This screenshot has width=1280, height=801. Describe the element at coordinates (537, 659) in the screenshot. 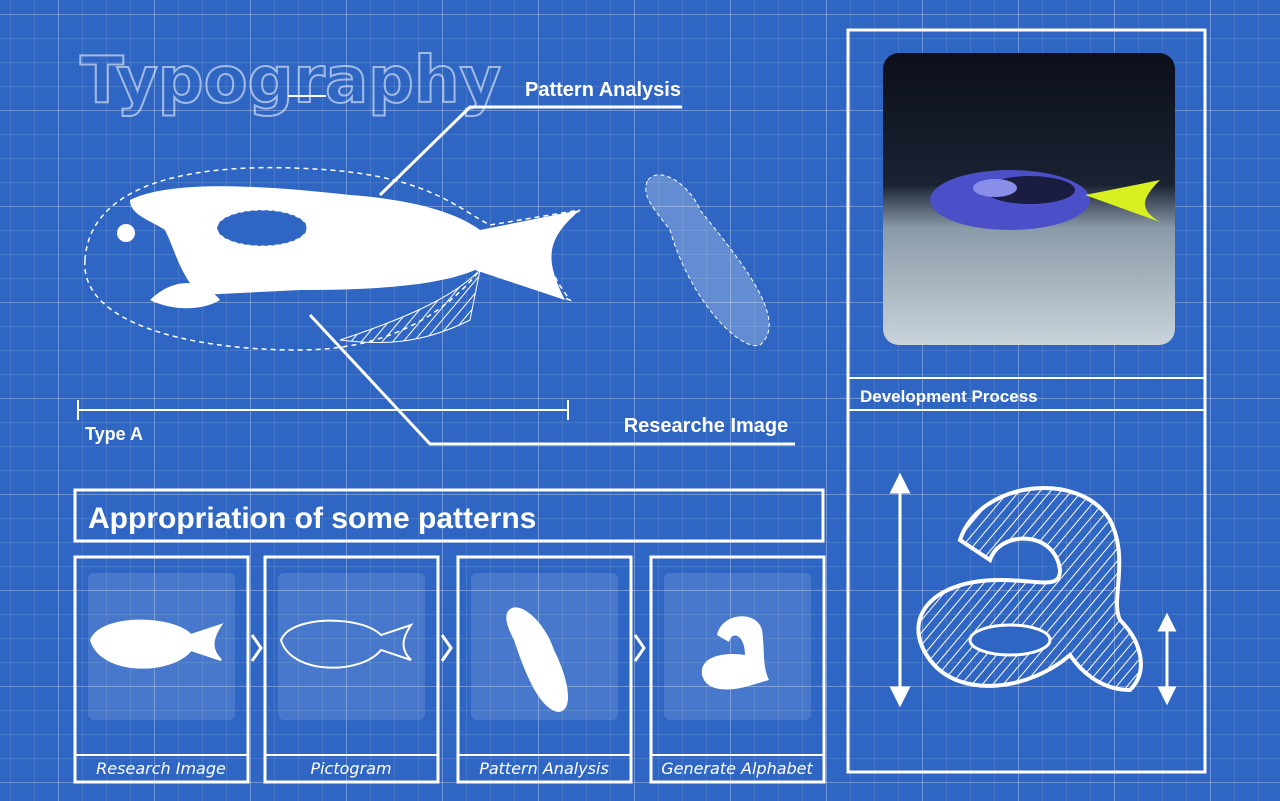

I see `pattern-icon` at that location.